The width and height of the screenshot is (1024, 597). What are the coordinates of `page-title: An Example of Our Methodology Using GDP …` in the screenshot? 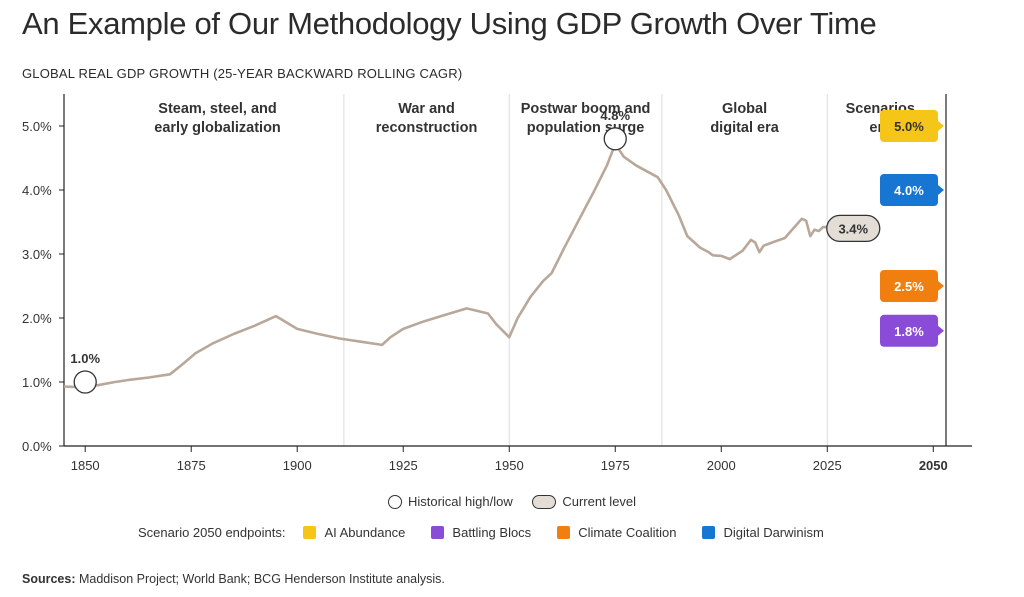 It's located at (449, 23).